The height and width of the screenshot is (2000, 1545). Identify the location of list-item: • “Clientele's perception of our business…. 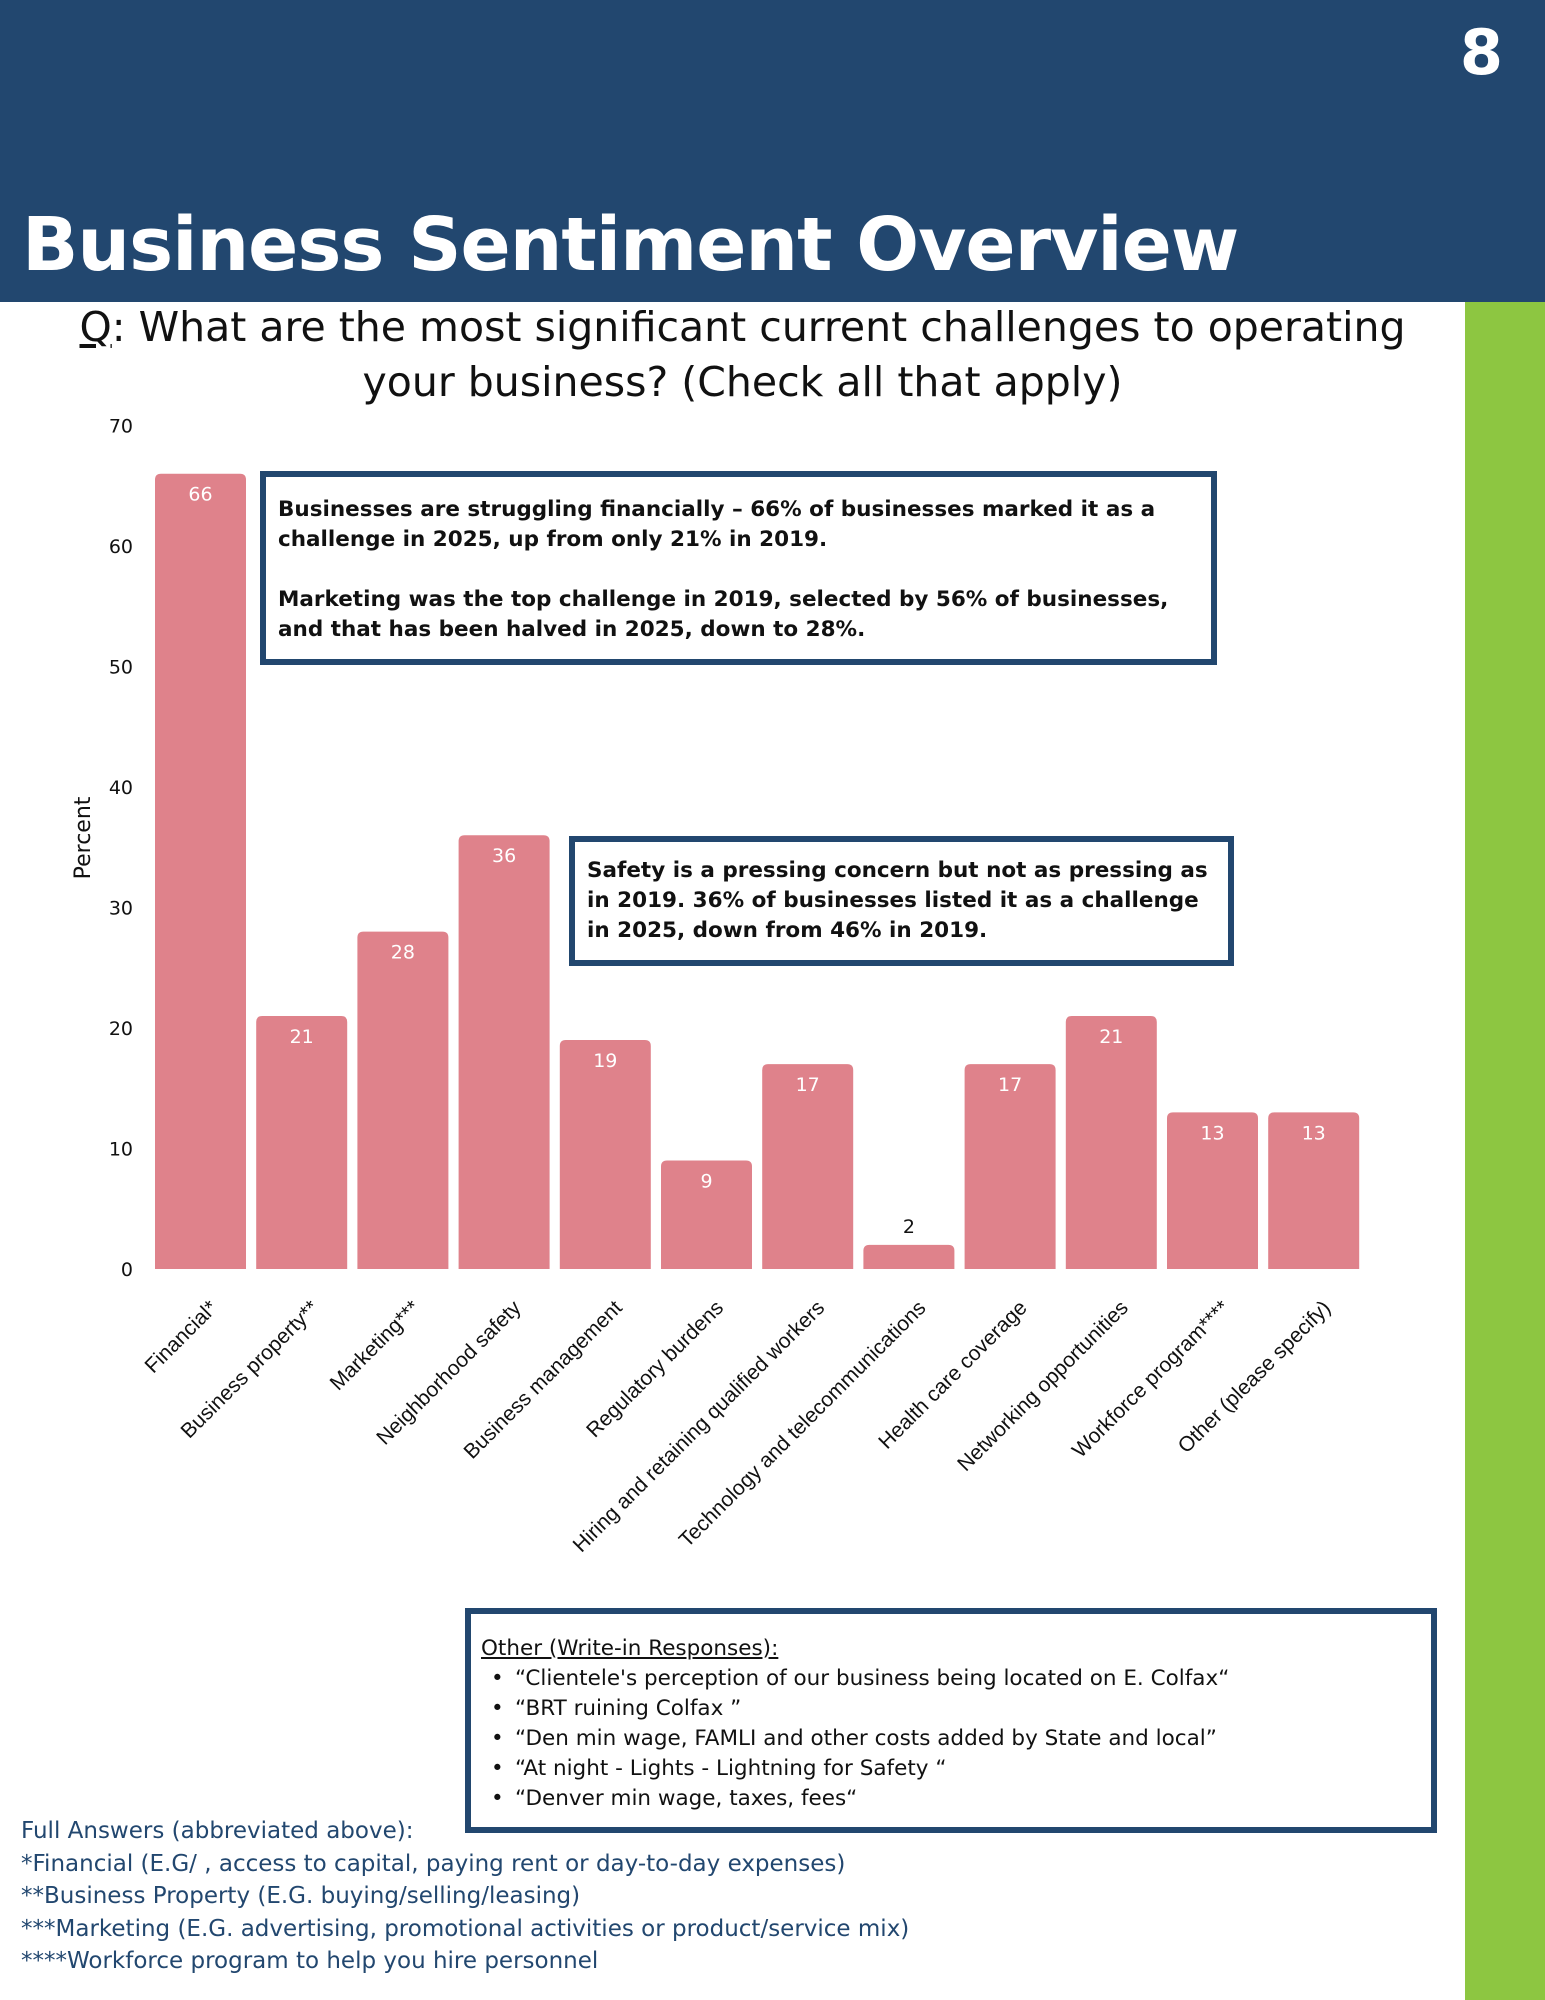
(951, 1679).